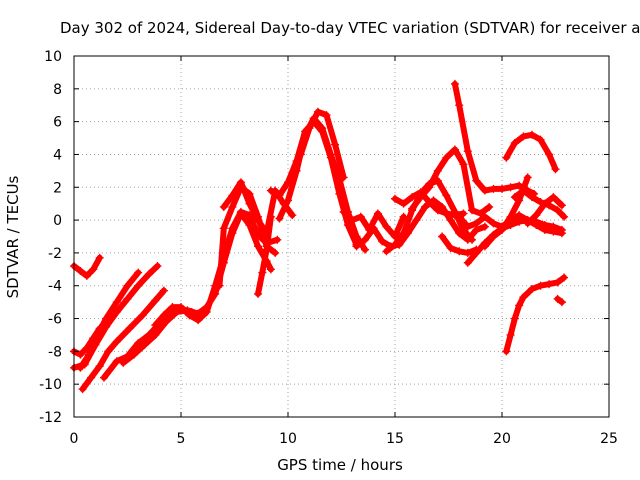 This screenshot has height=480, width=640. I want to click on y-tick-label: 2, so click(57, 188).